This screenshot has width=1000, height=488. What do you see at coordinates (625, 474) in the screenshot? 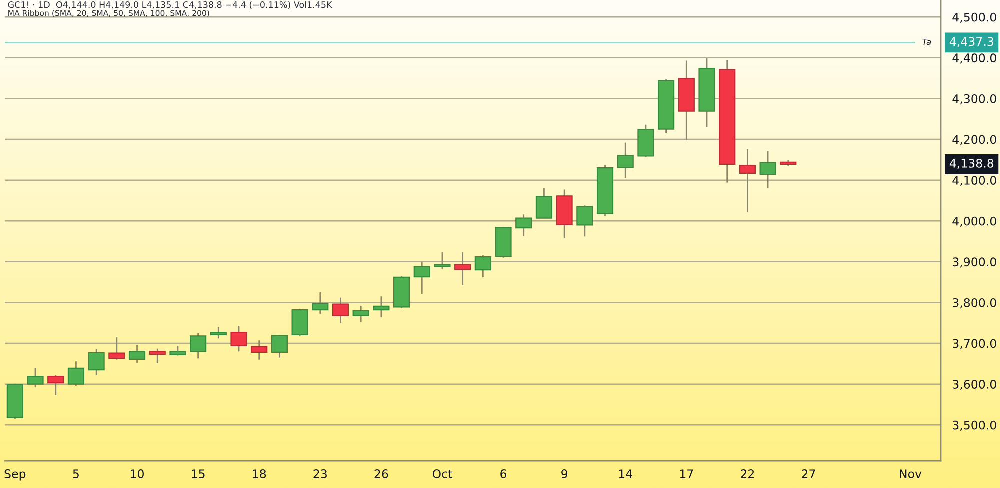
I see `x-tick-label: 14` at bounding box center [625, 474].